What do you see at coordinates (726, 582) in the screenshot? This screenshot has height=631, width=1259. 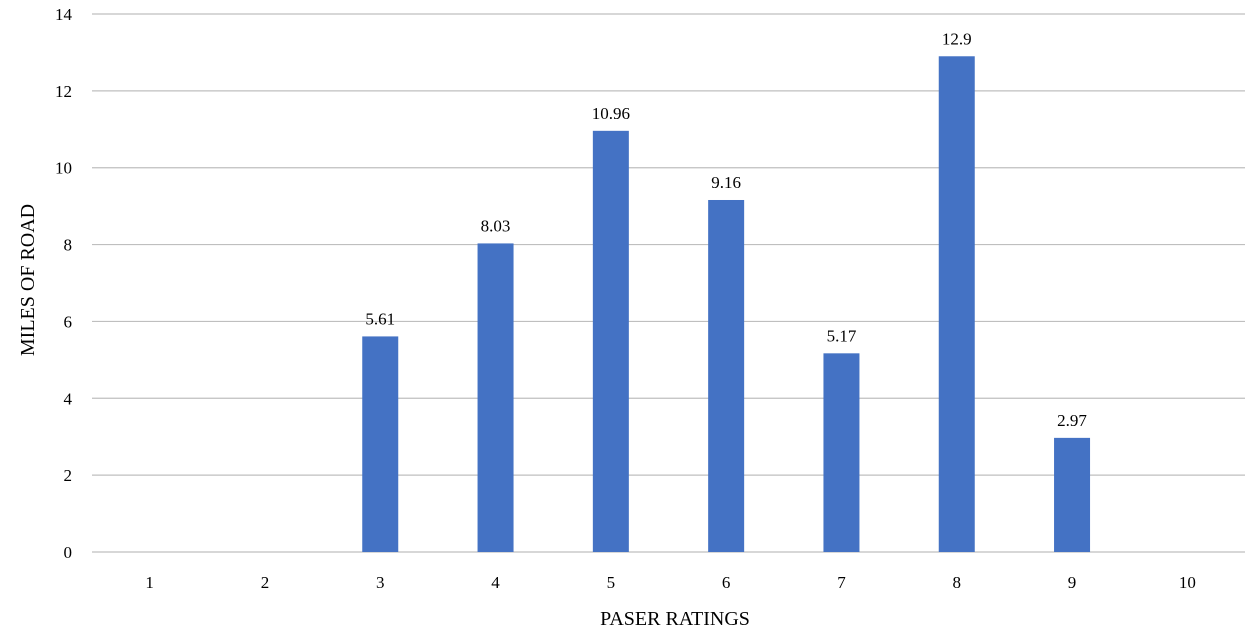 I see `x-tick-label: 6` at bounding box center [726, 582].